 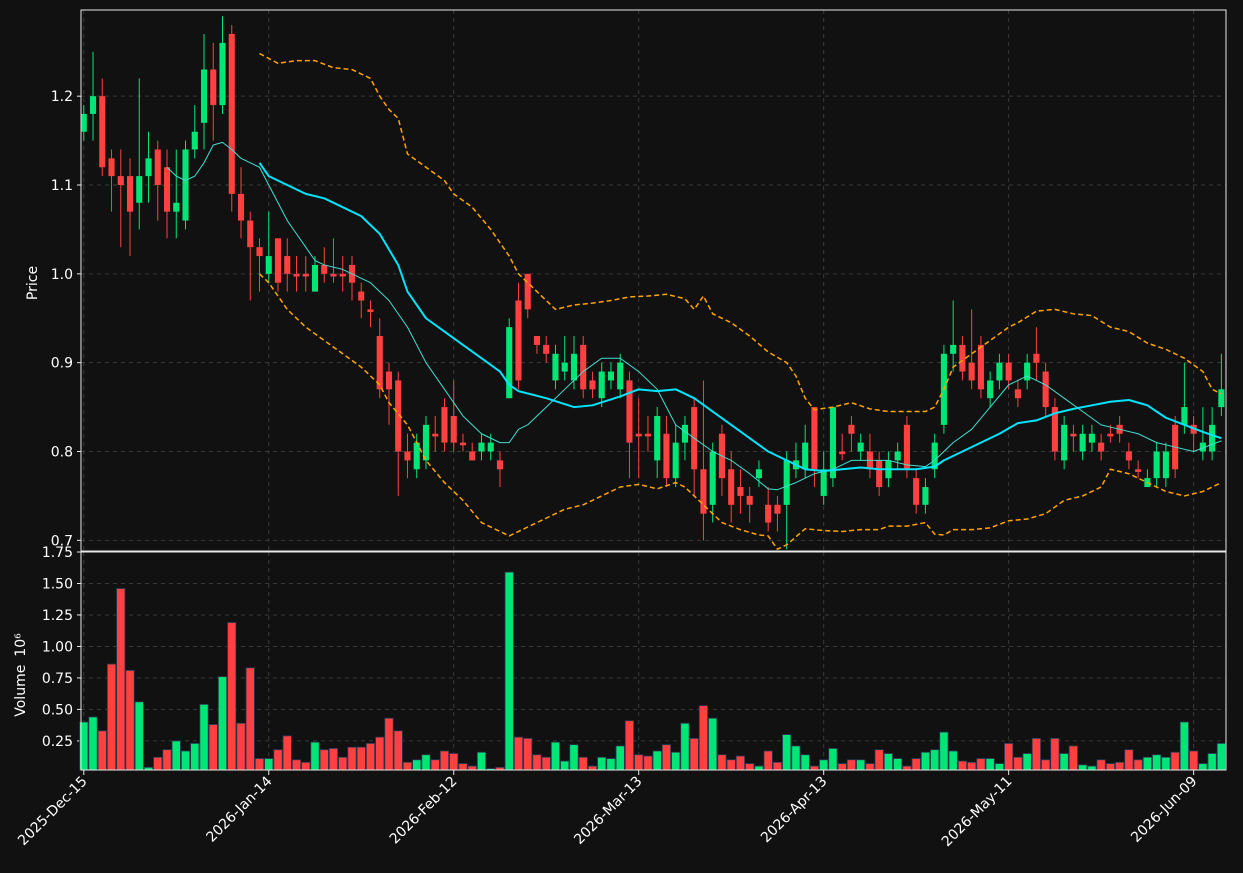 What do you see at coordinates (57, 616) in the screenshot?
I see `y-tick-label: 1.25` at bounding box center [57, 616].